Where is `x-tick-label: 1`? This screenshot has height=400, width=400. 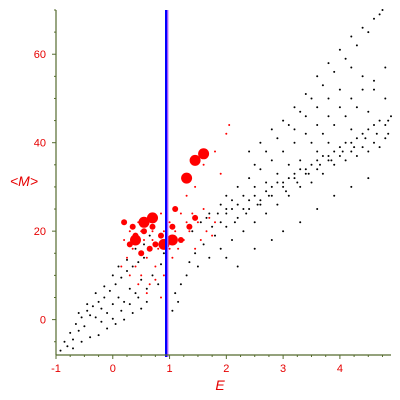 x-tick-label: 1 is located at coordinates (169, 369).